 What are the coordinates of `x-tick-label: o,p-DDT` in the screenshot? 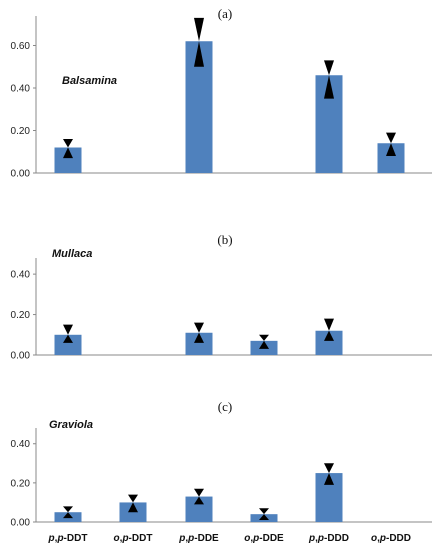 It's located at (133, 538).